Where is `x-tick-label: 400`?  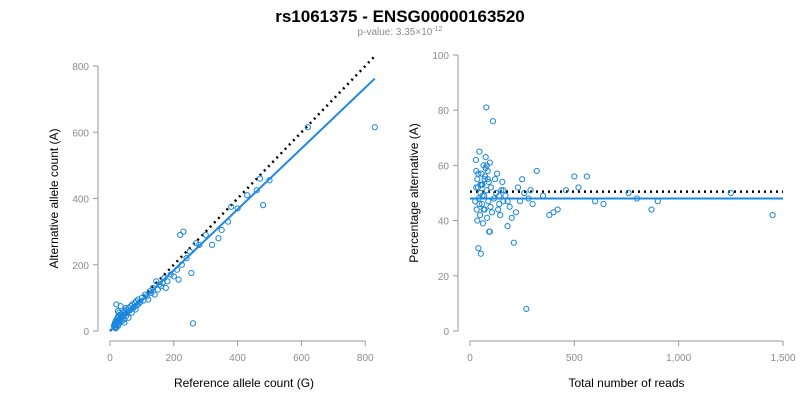 x-tick-label: 400 is located at coordinates (237, 358).